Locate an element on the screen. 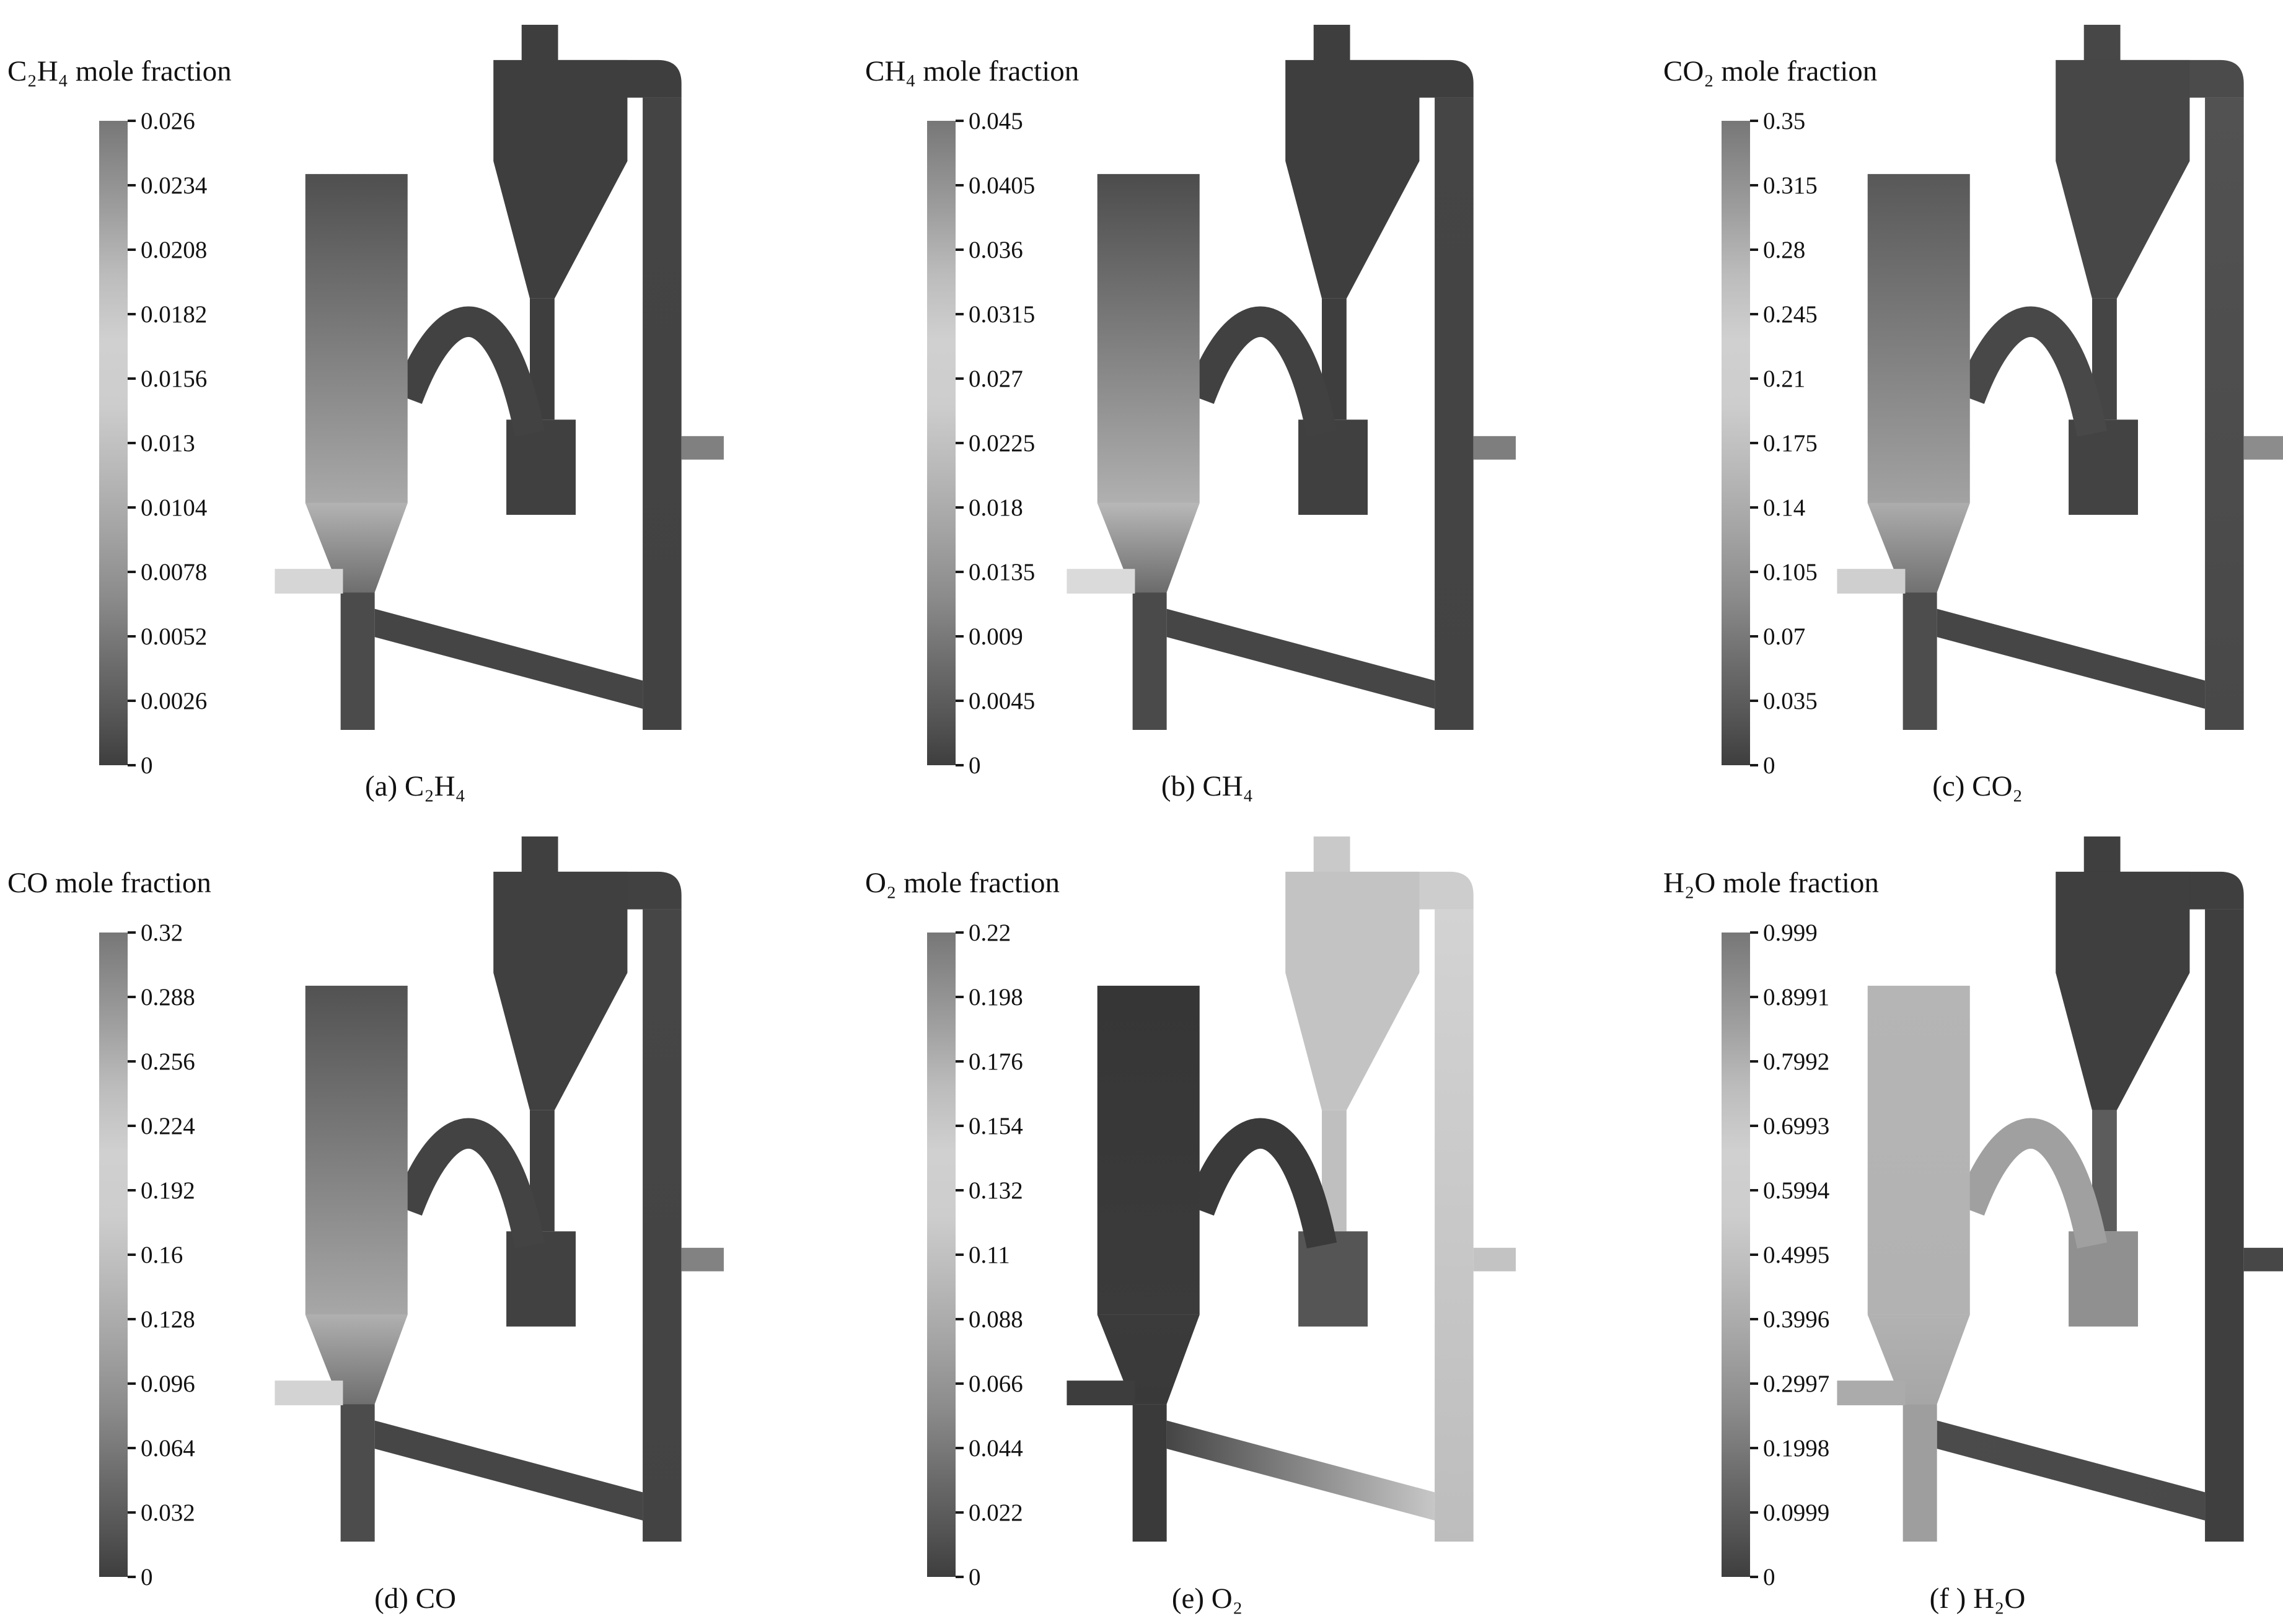  tick-label: 0.0208 is located at coordinates (175, 249).